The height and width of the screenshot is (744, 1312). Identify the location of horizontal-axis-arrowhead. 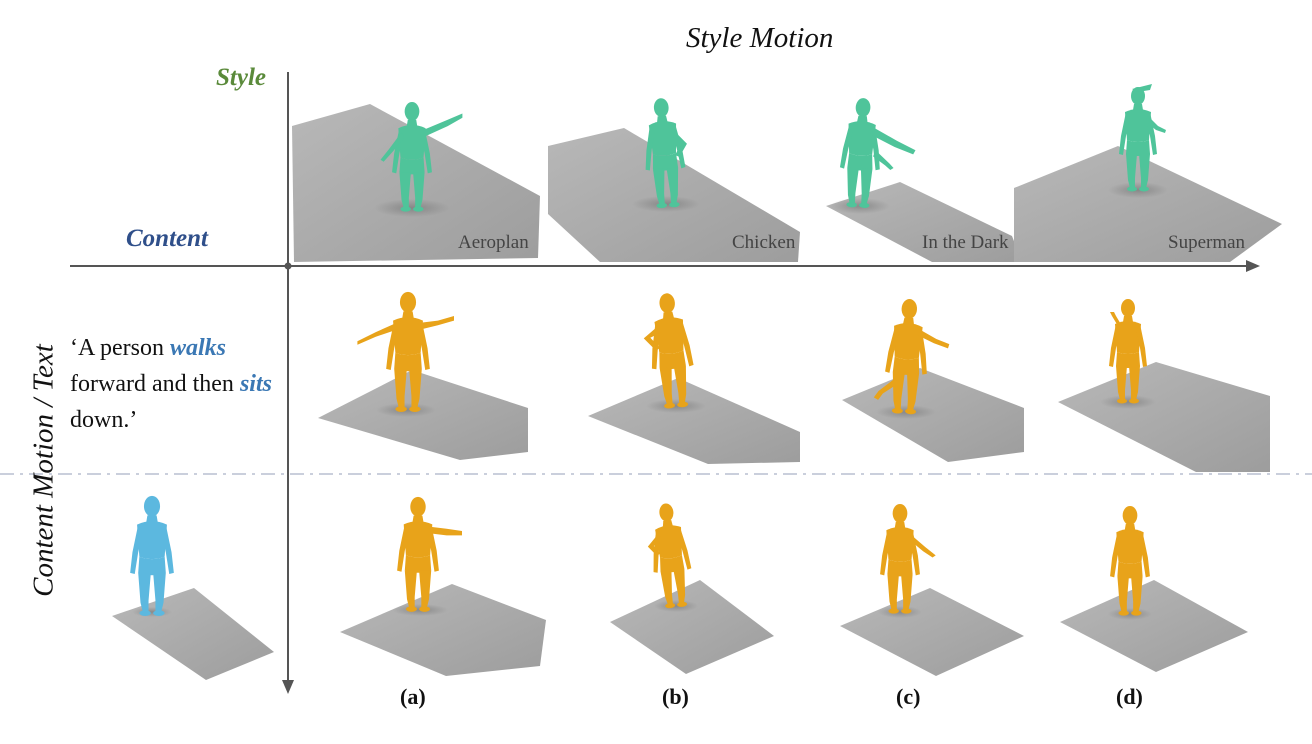
(1253, 266).